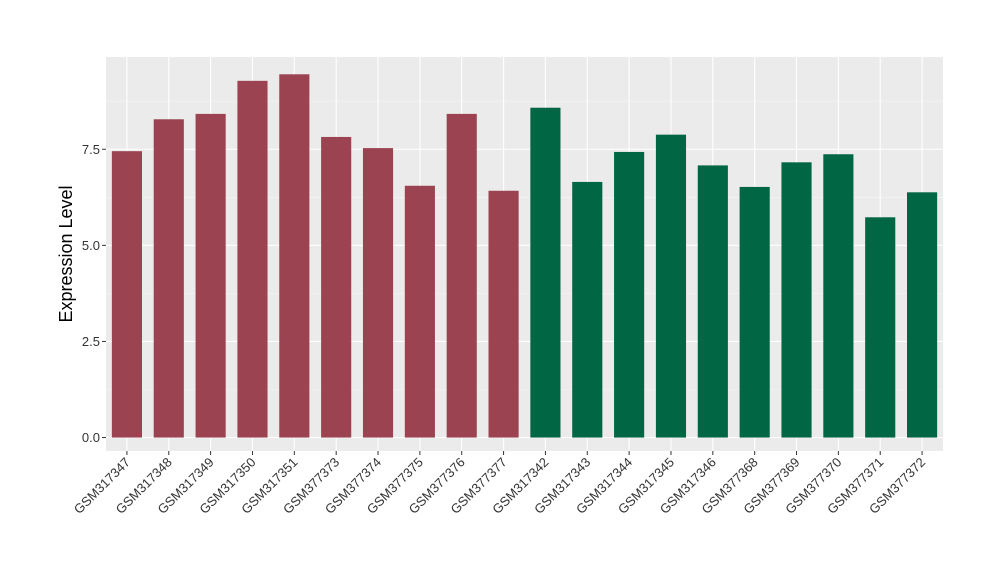  Describe the element at coordinates (94, 293) in the screenshot. I see `y-axis: 0.0 2.5 5.0 7.5` at that location.